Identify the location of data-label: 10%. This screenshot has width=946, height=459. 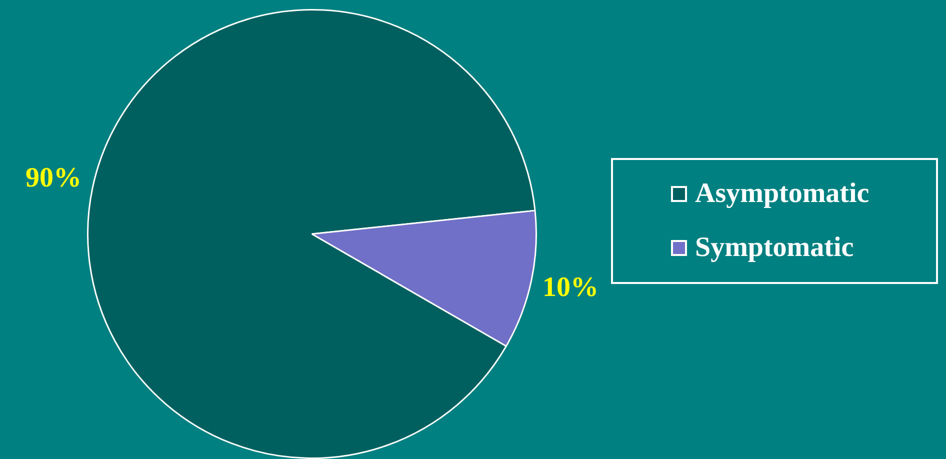
(570, 288).